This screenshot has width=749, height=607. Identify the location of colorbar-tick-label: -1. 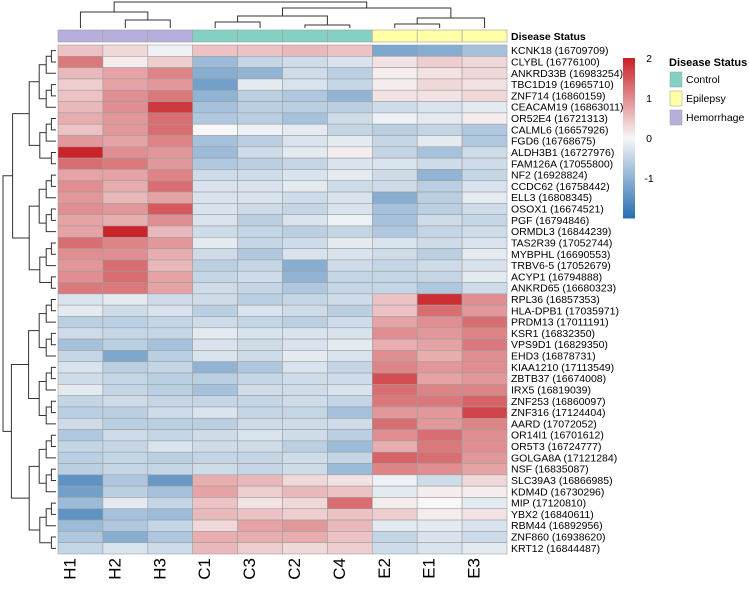
(648, 179).